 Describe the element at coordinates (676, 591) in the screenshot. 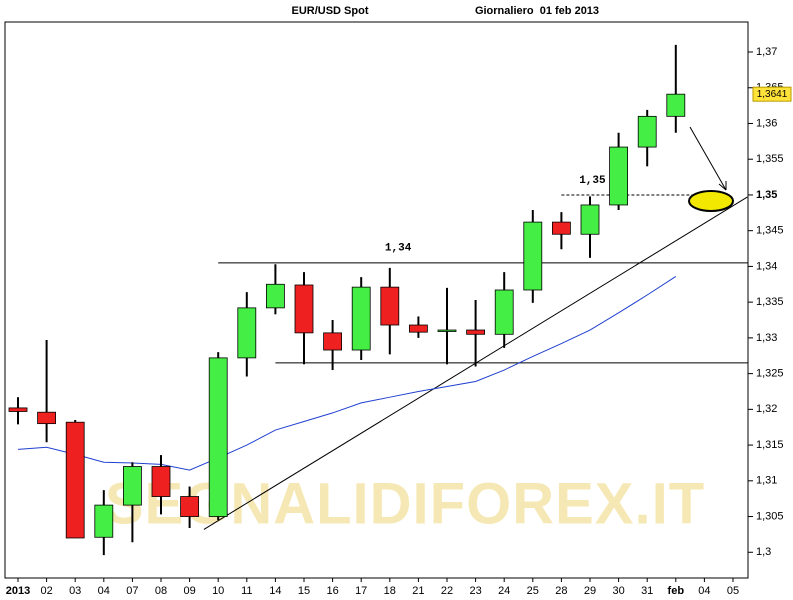

I see `x-tick-label: feb` at that location.